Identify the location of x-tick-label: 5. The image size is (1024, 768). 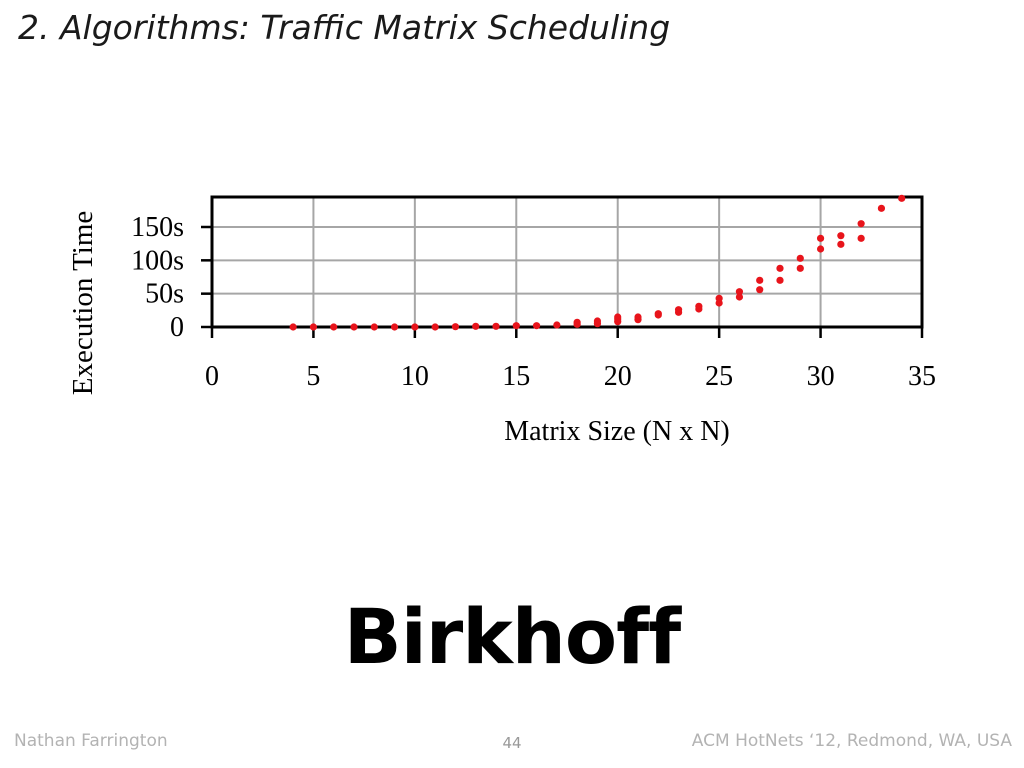
(313, 376).